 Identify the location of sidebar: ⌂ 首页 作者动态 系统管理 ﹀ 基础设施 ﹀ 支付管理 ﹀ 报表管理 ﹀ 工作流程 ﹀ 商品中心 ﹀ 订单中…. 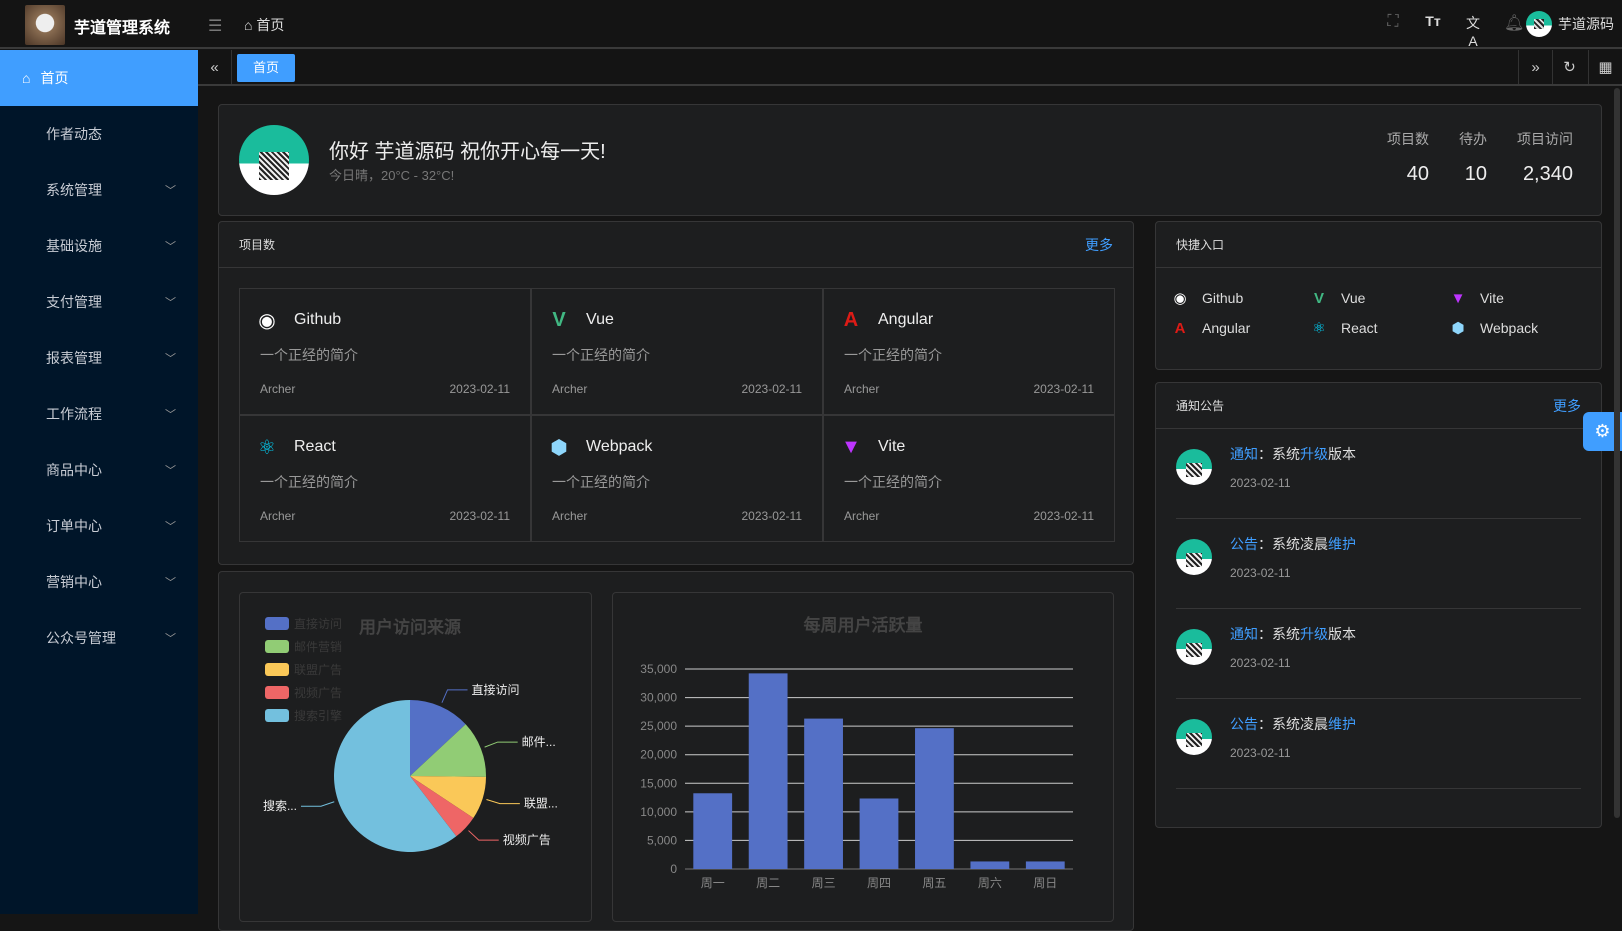
(99, 482).